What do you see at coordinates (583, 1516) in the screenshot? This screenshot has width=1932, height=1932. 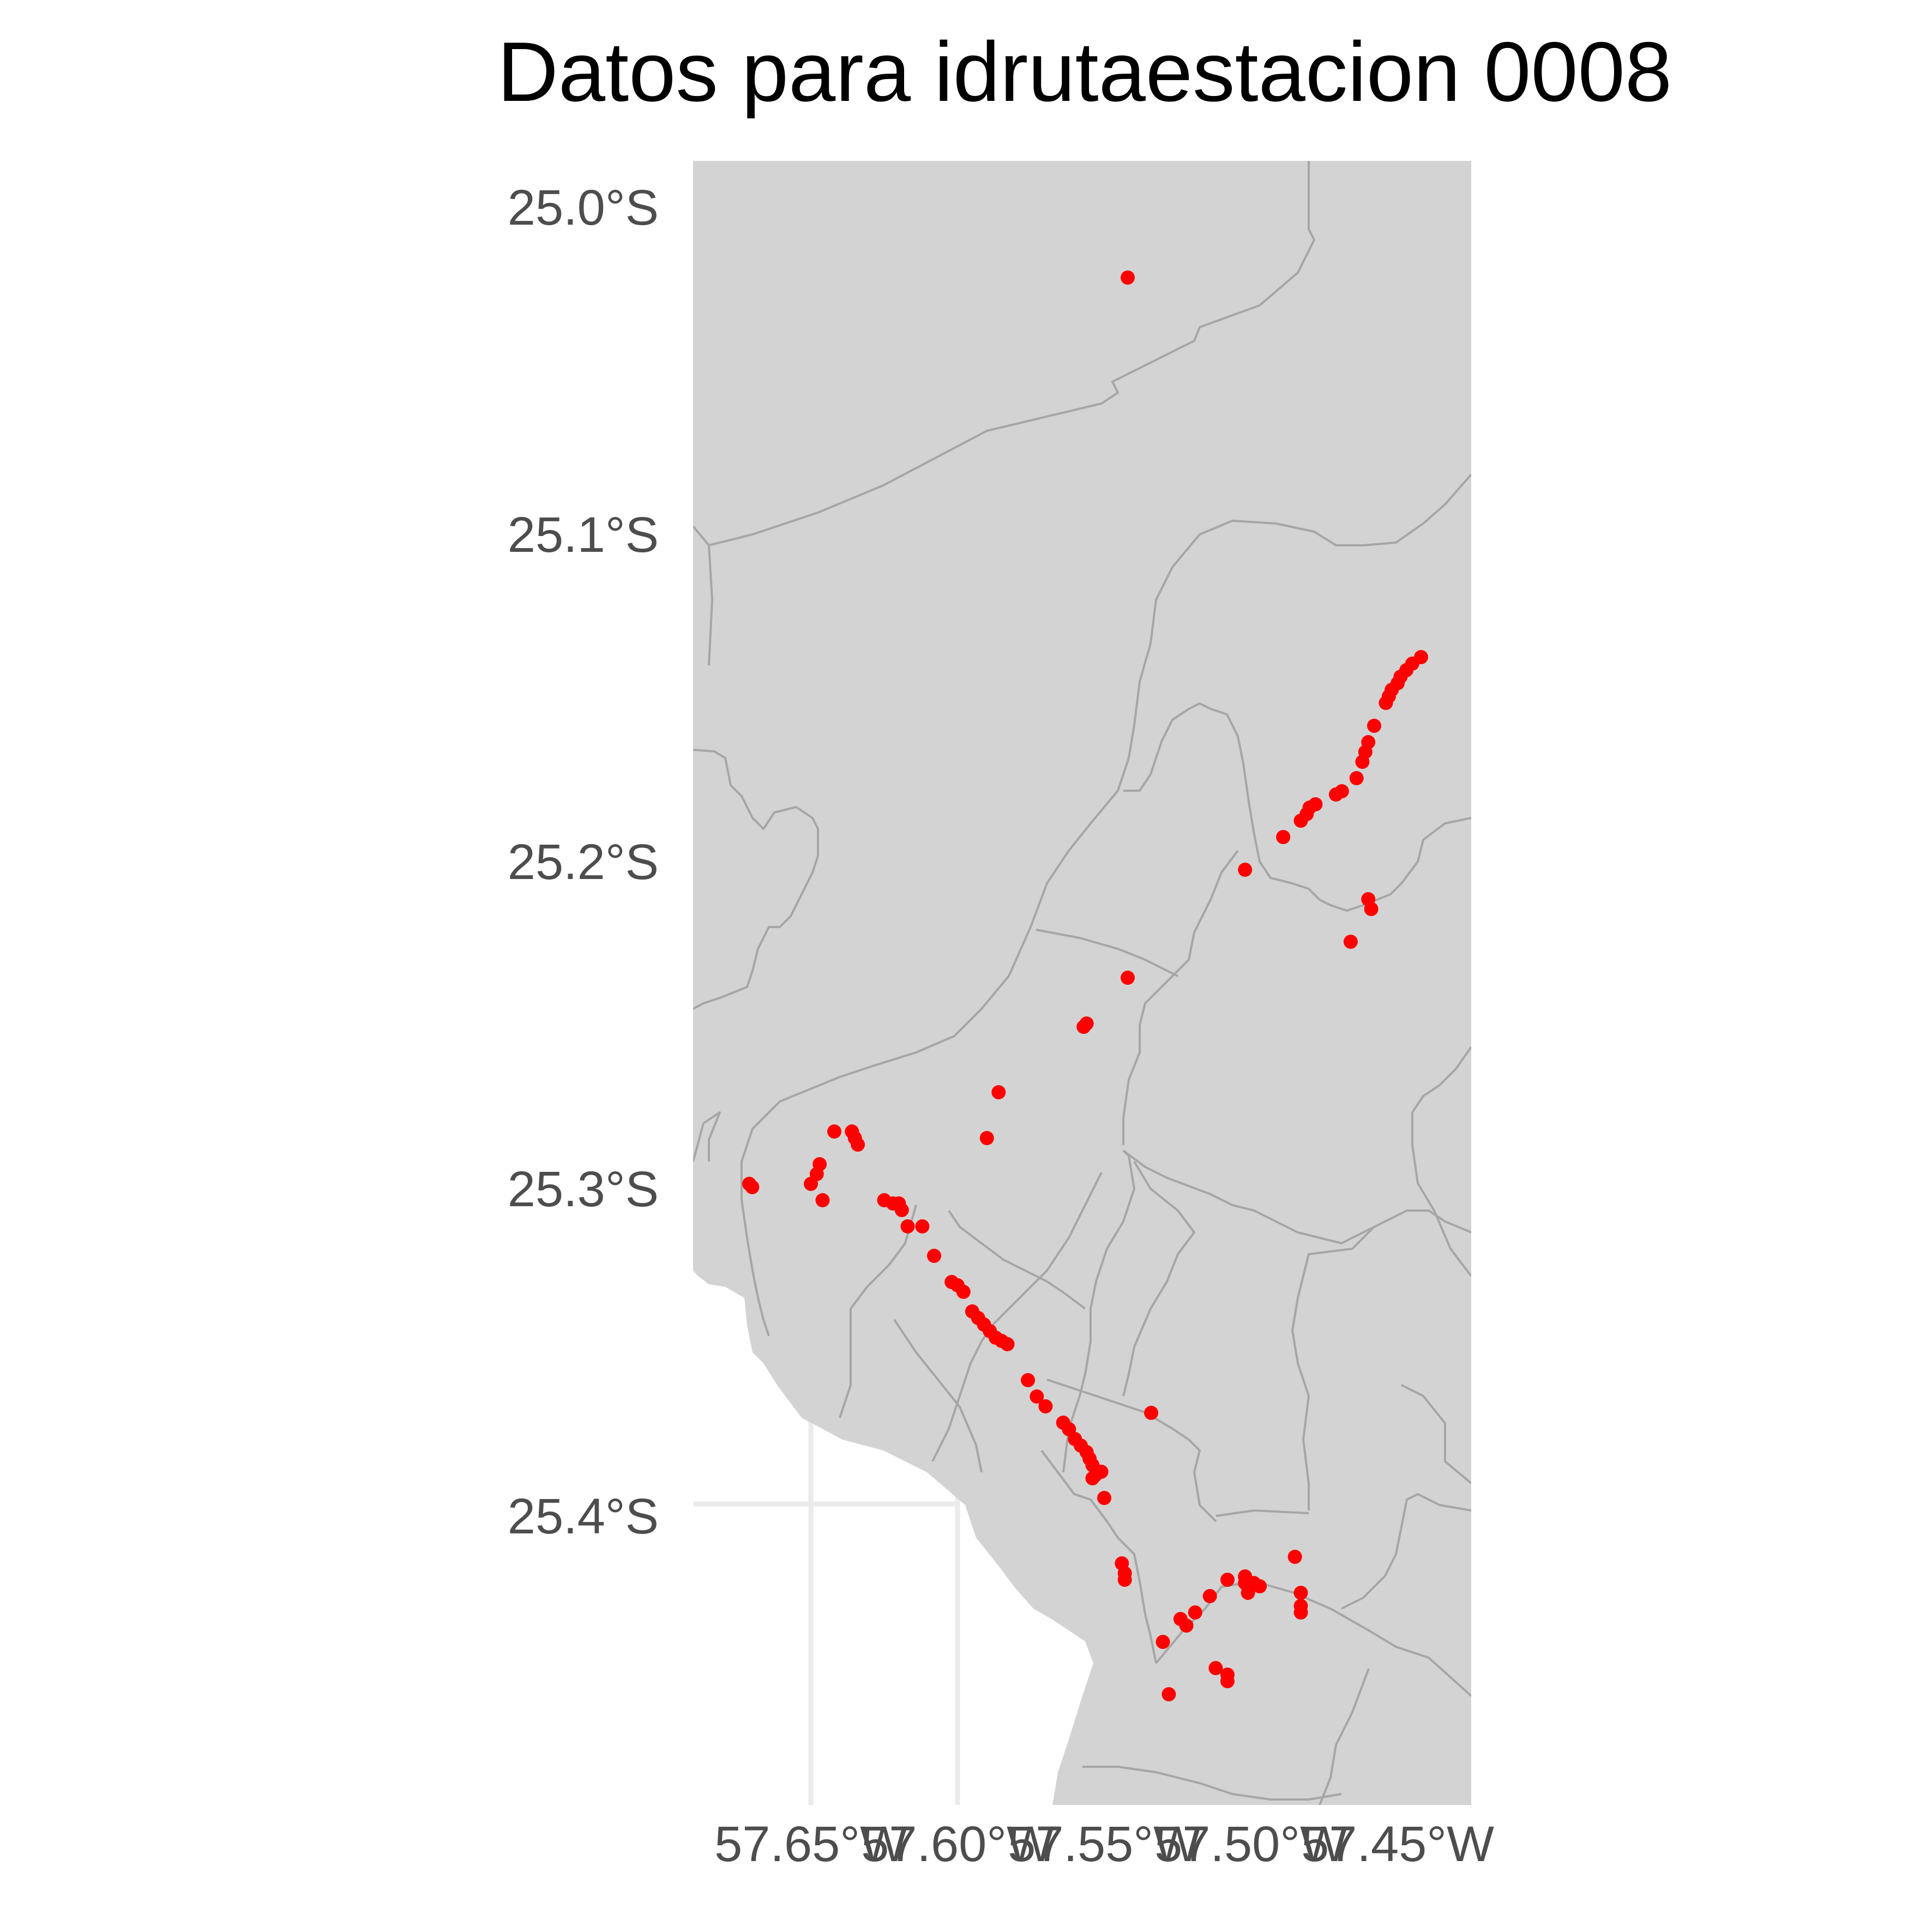 I see `y-tick-label-4: 25.4°S` at bounding box center [583, 1516].